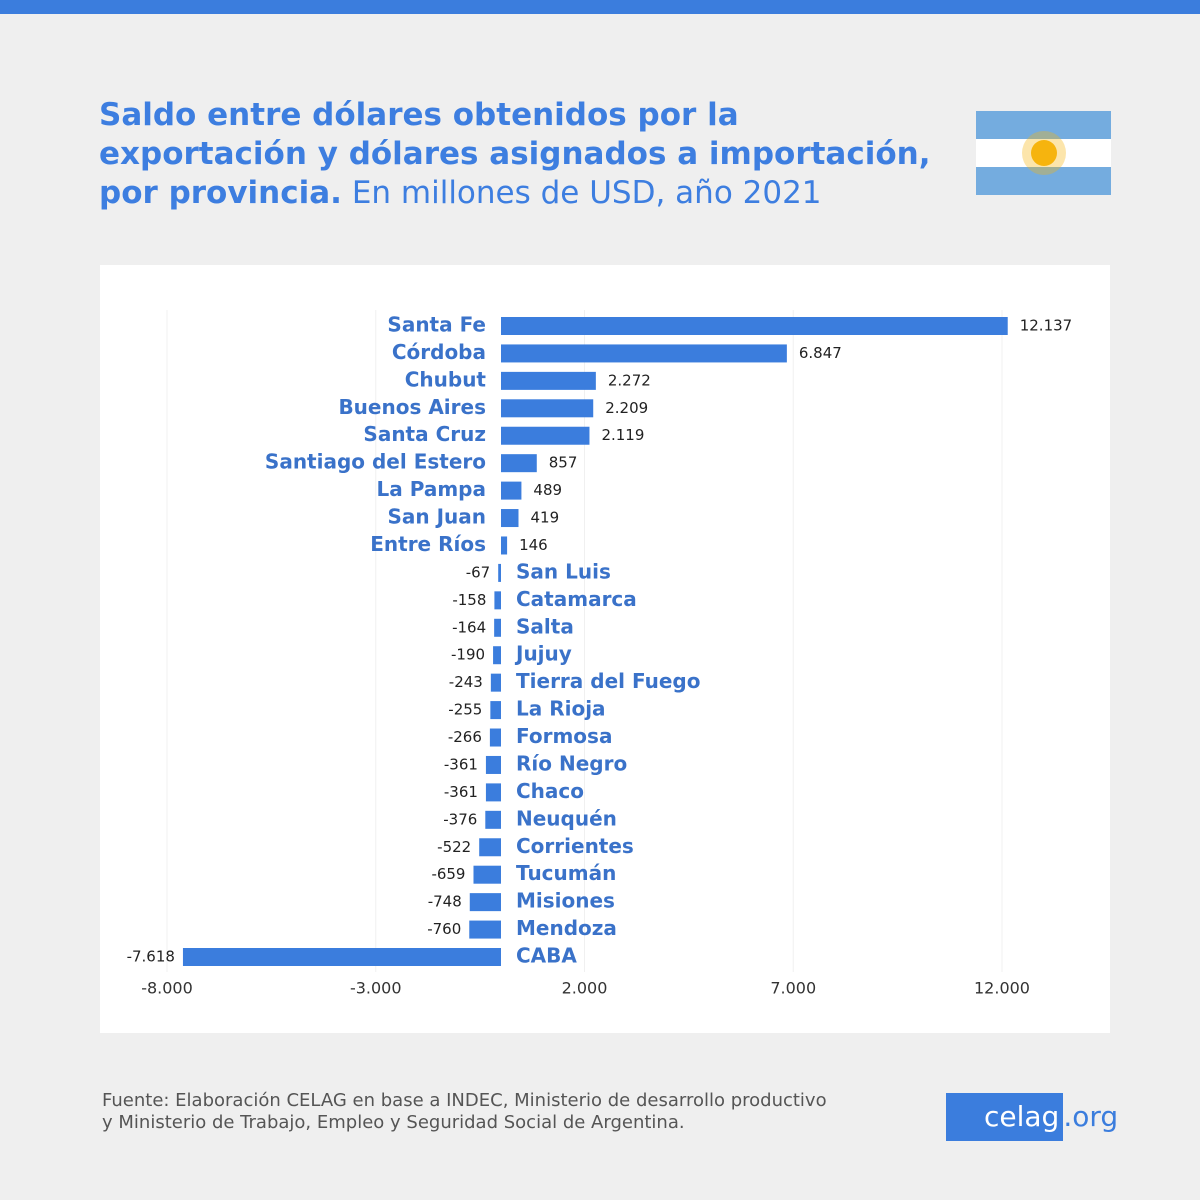 Image resolution: width=1200 pixels, height=1200 pixels. I want to click on value-label: -266, so click(465, 737).